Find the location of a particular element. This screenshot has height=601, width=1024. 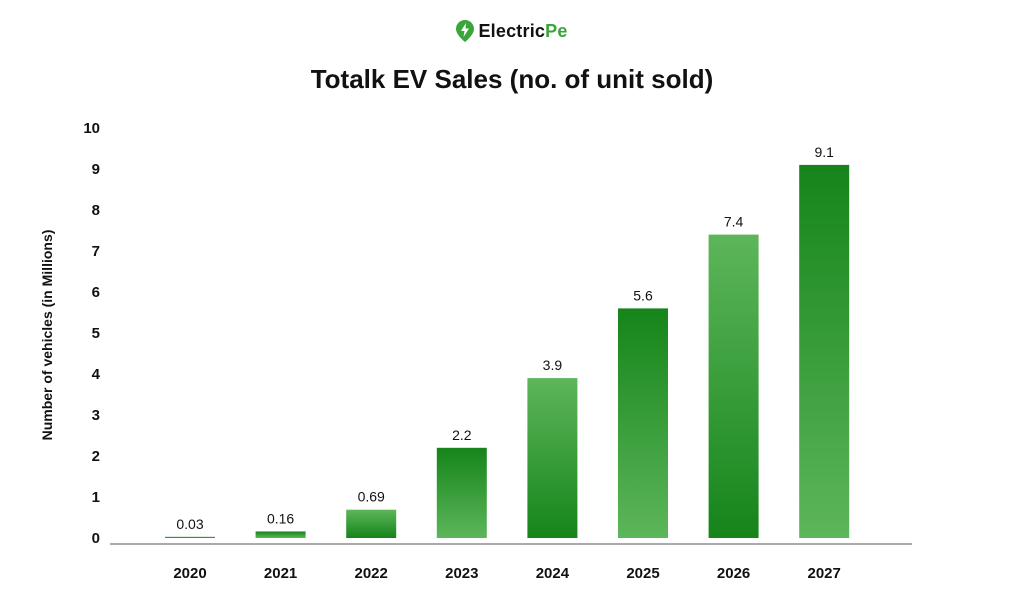

brand-name-main: Electric is located at coordinates (512, 30).